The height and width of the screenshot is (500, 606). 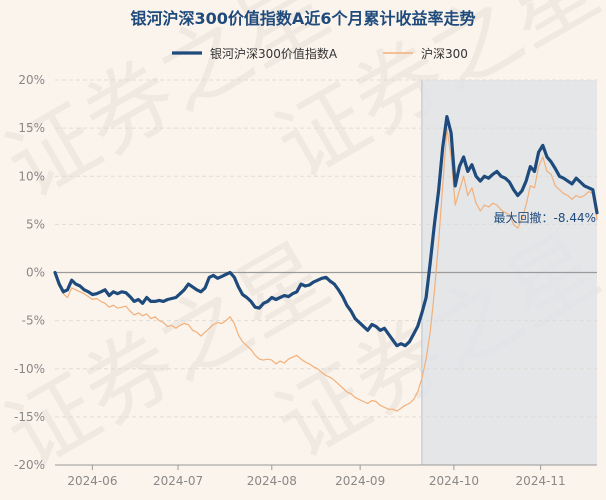 What do you see at coordinates (33, 321) in the screenshot?
I see `y-tick-label: -5%` at bounding box center [33, 321].